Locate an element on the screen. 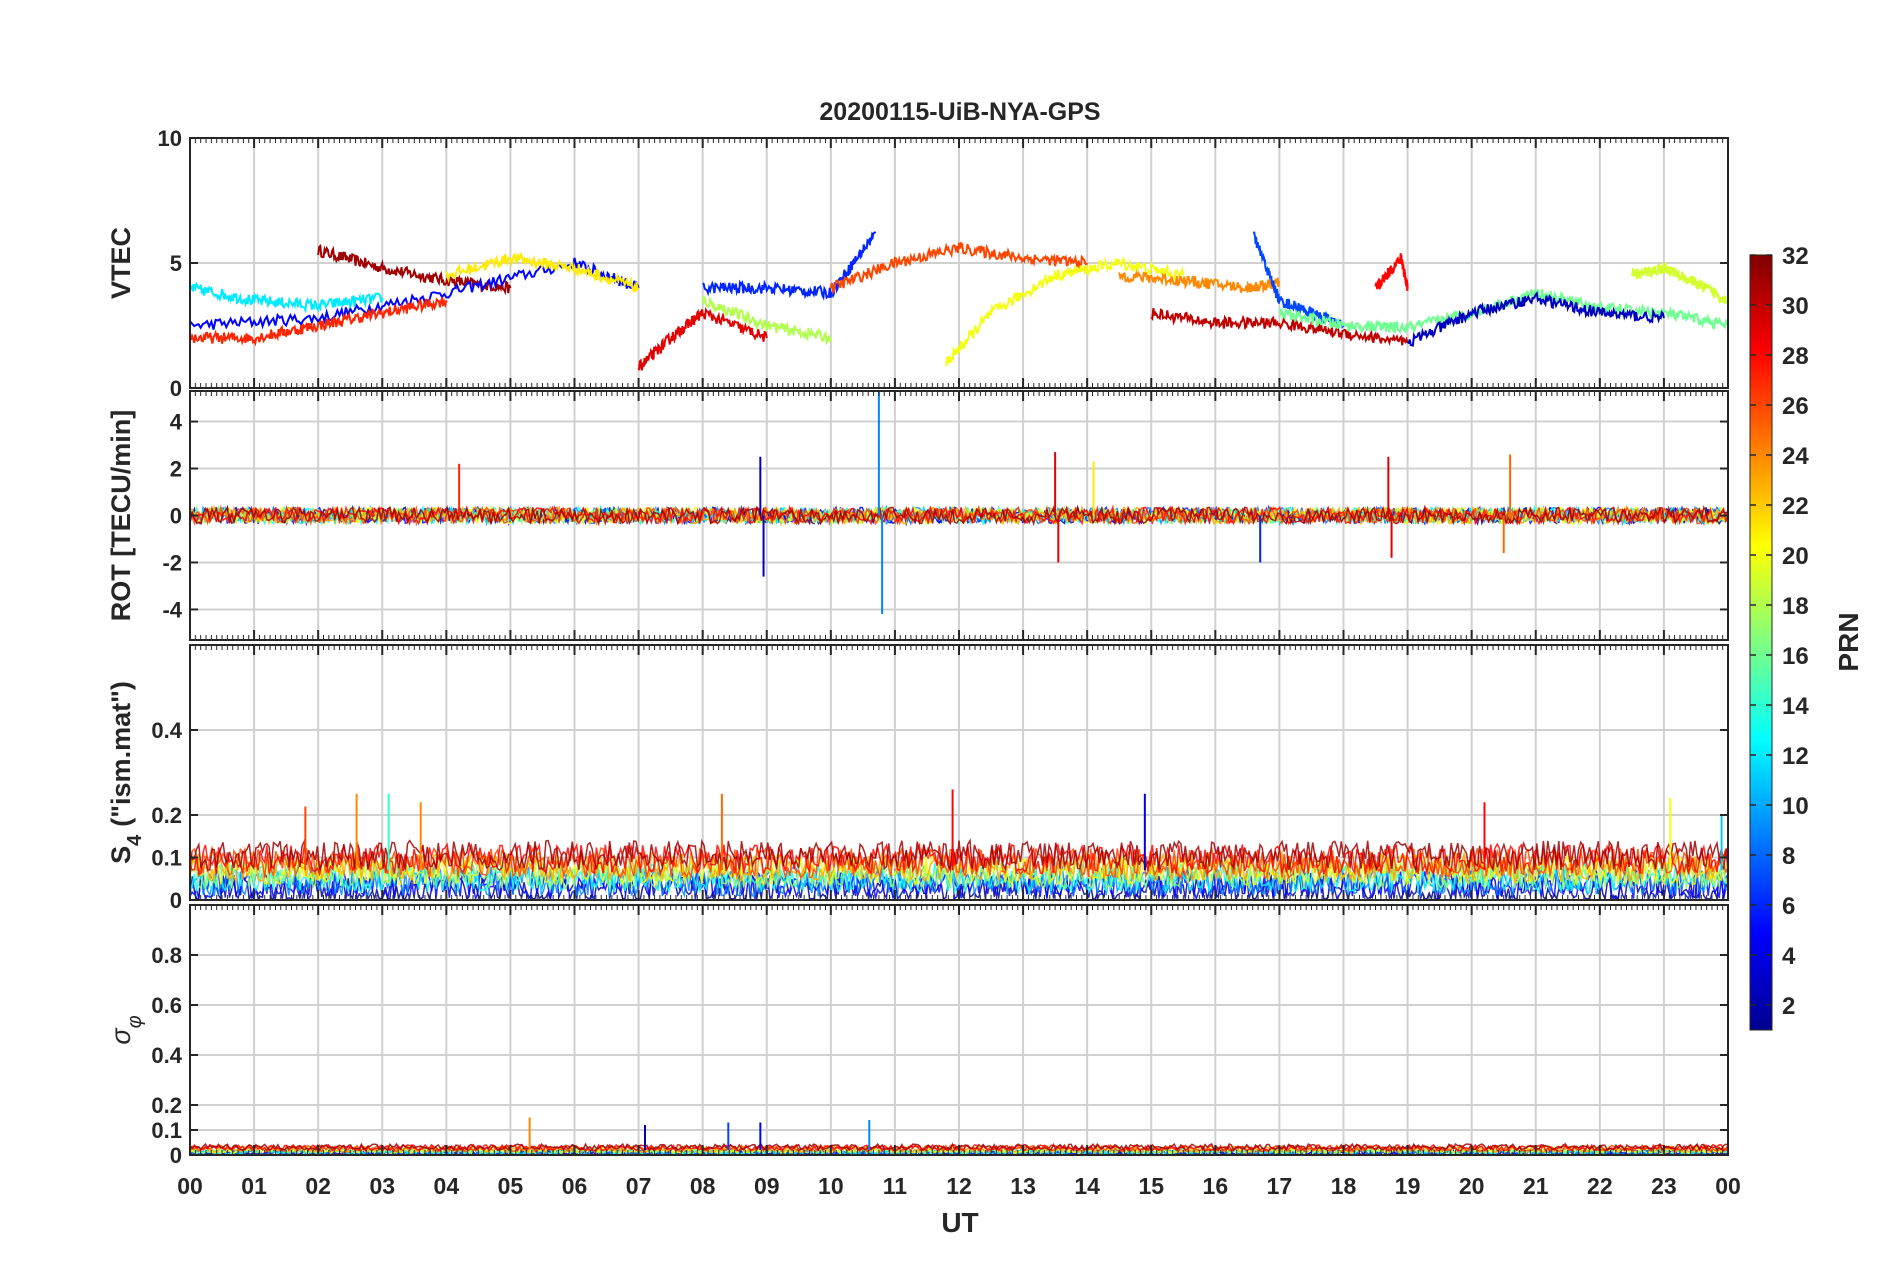 This screenshot has width=1902, height=1272. colorbar-tick-label: 6 is located at coordinates (1788, 906).